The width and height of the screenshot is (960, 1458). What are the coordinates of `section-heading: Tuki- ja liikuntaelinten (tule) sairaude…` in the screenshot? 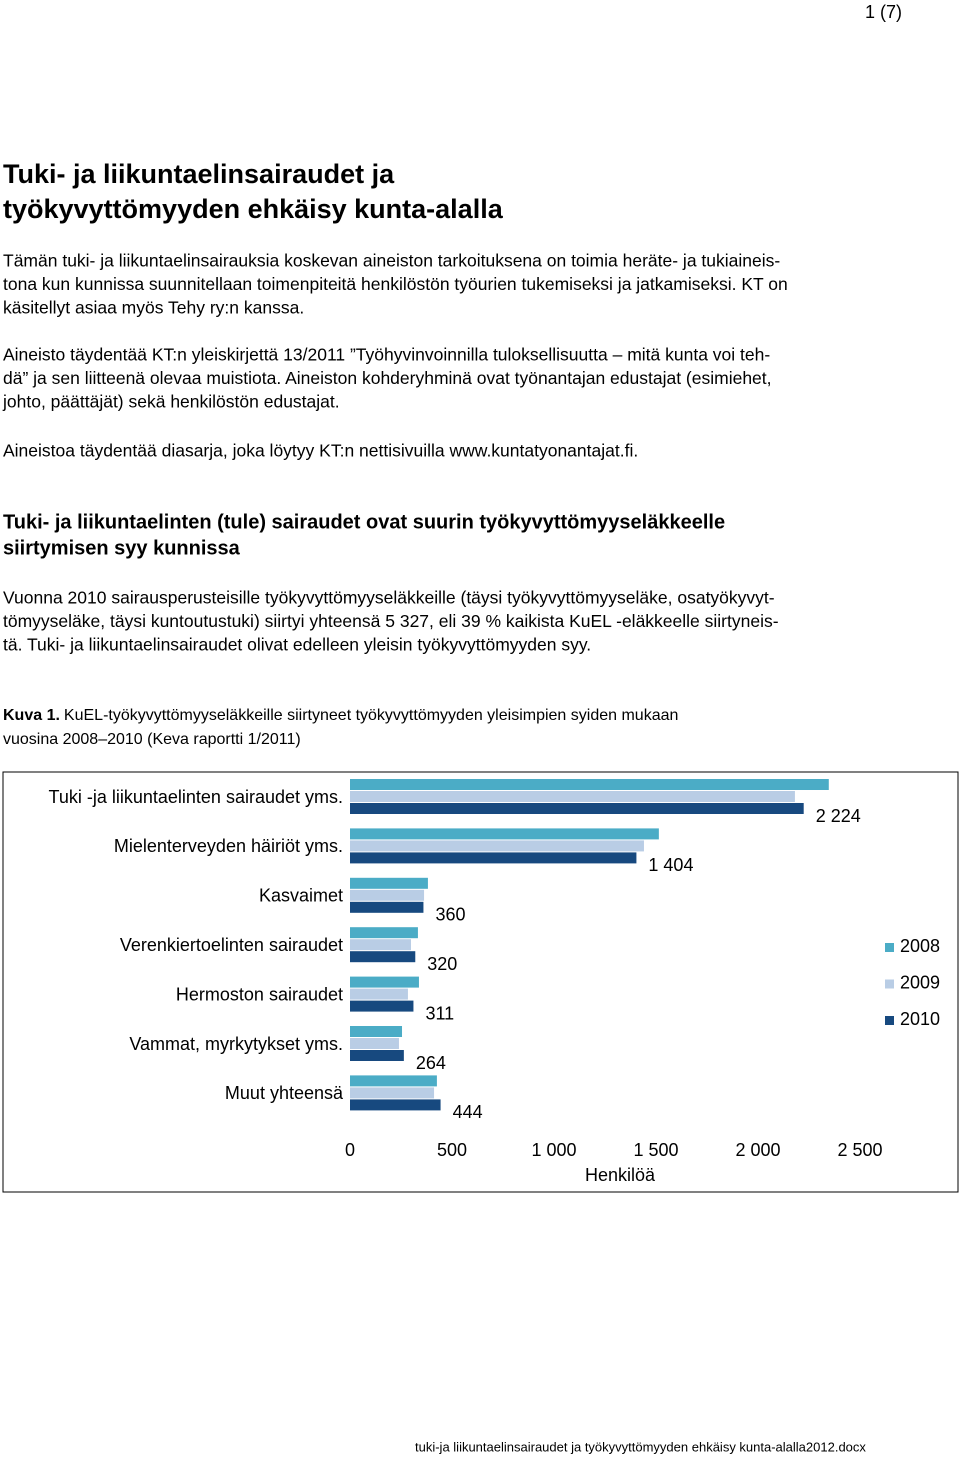 It's located at (364, 522).